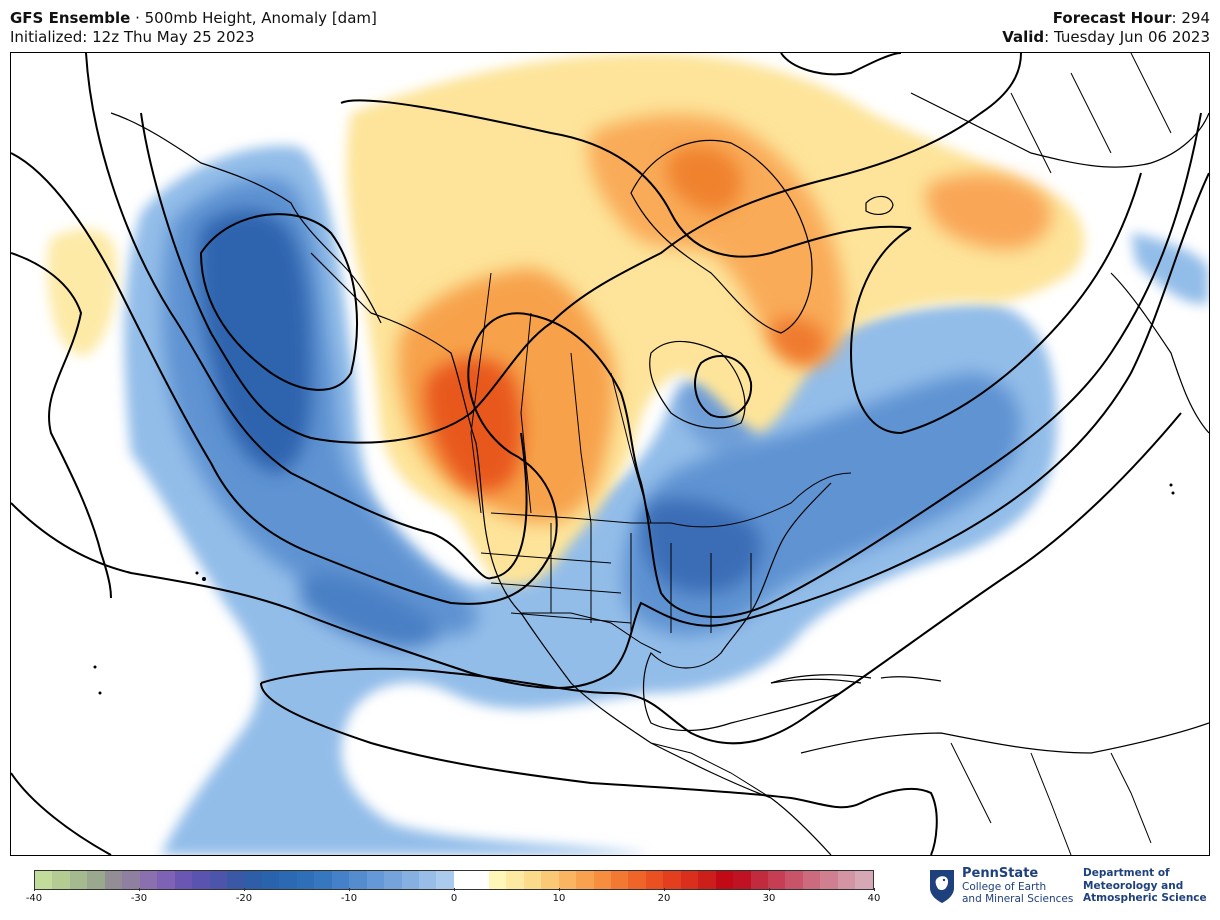 This screenshot has height=920, width=1220. Describe the element at coordinates (473, 425) in the screenshot. I see `deep-core-pnw` at that location.